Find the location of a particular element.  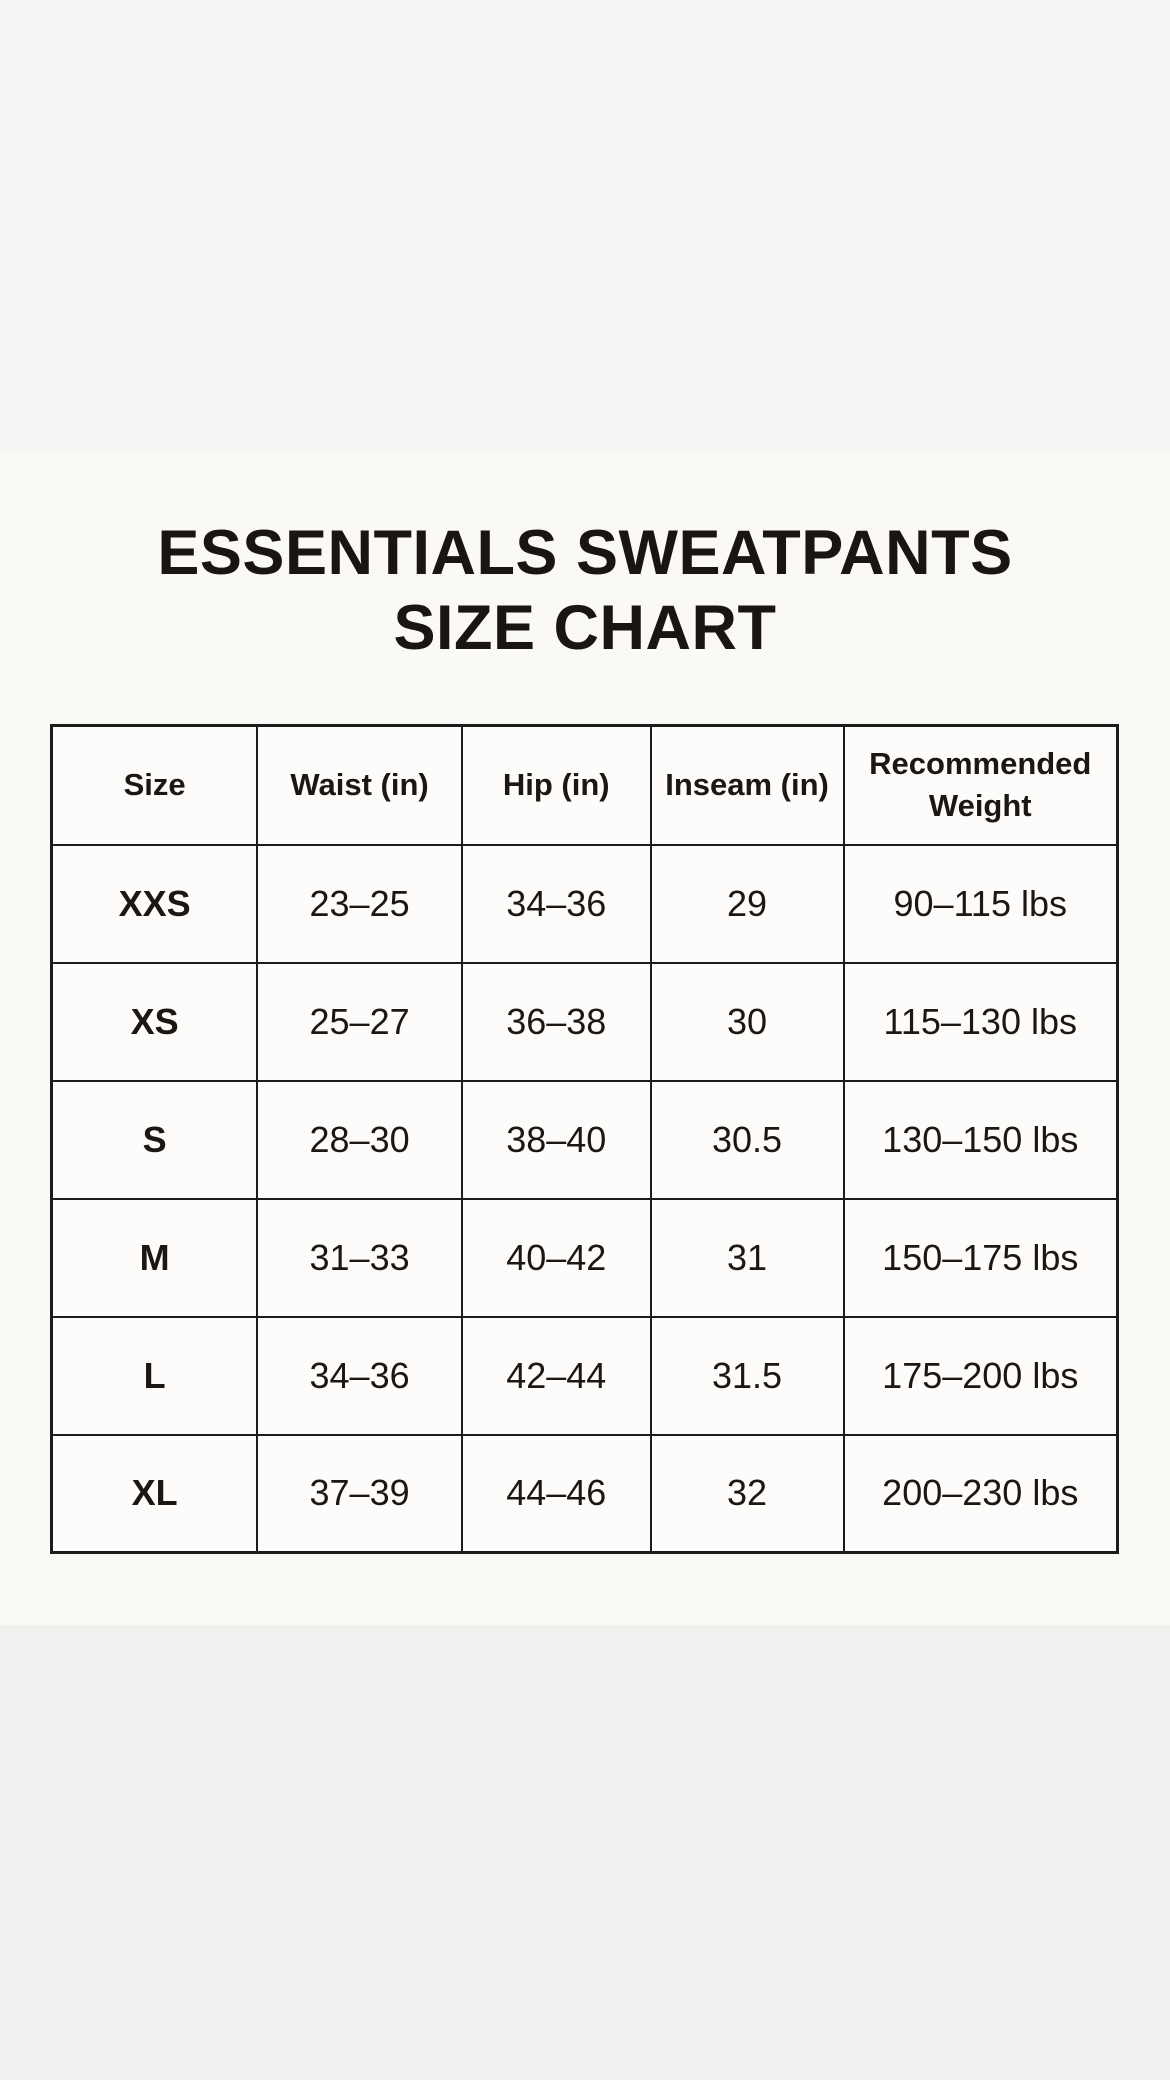

cell-m-hip-in: 40–42 is located at coordinates (556, 1257).